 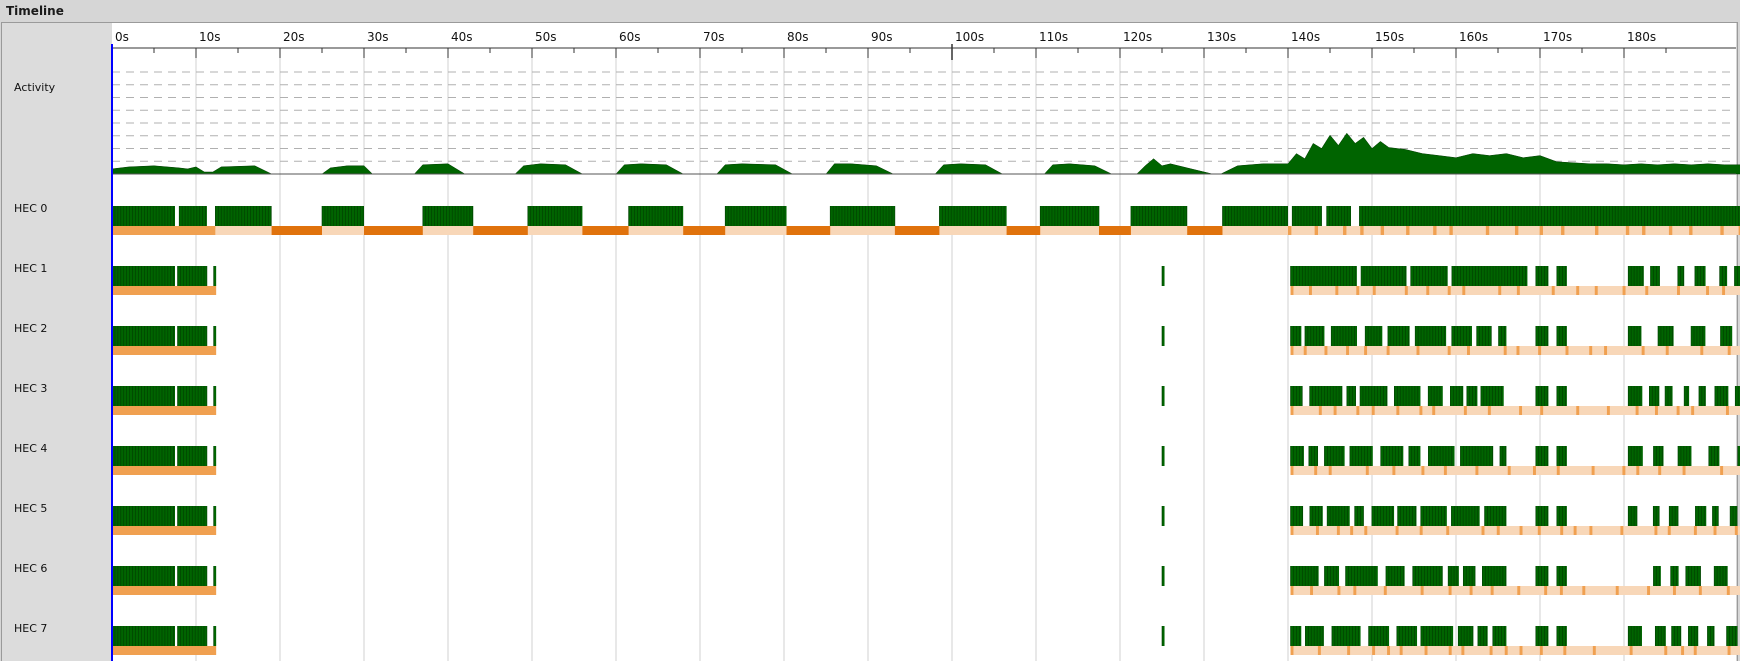 What do you see at coordinates (1641, 37) in the screenshot?
I see `ruler-tick-label: 180s` at bounding box center [1641, 37].